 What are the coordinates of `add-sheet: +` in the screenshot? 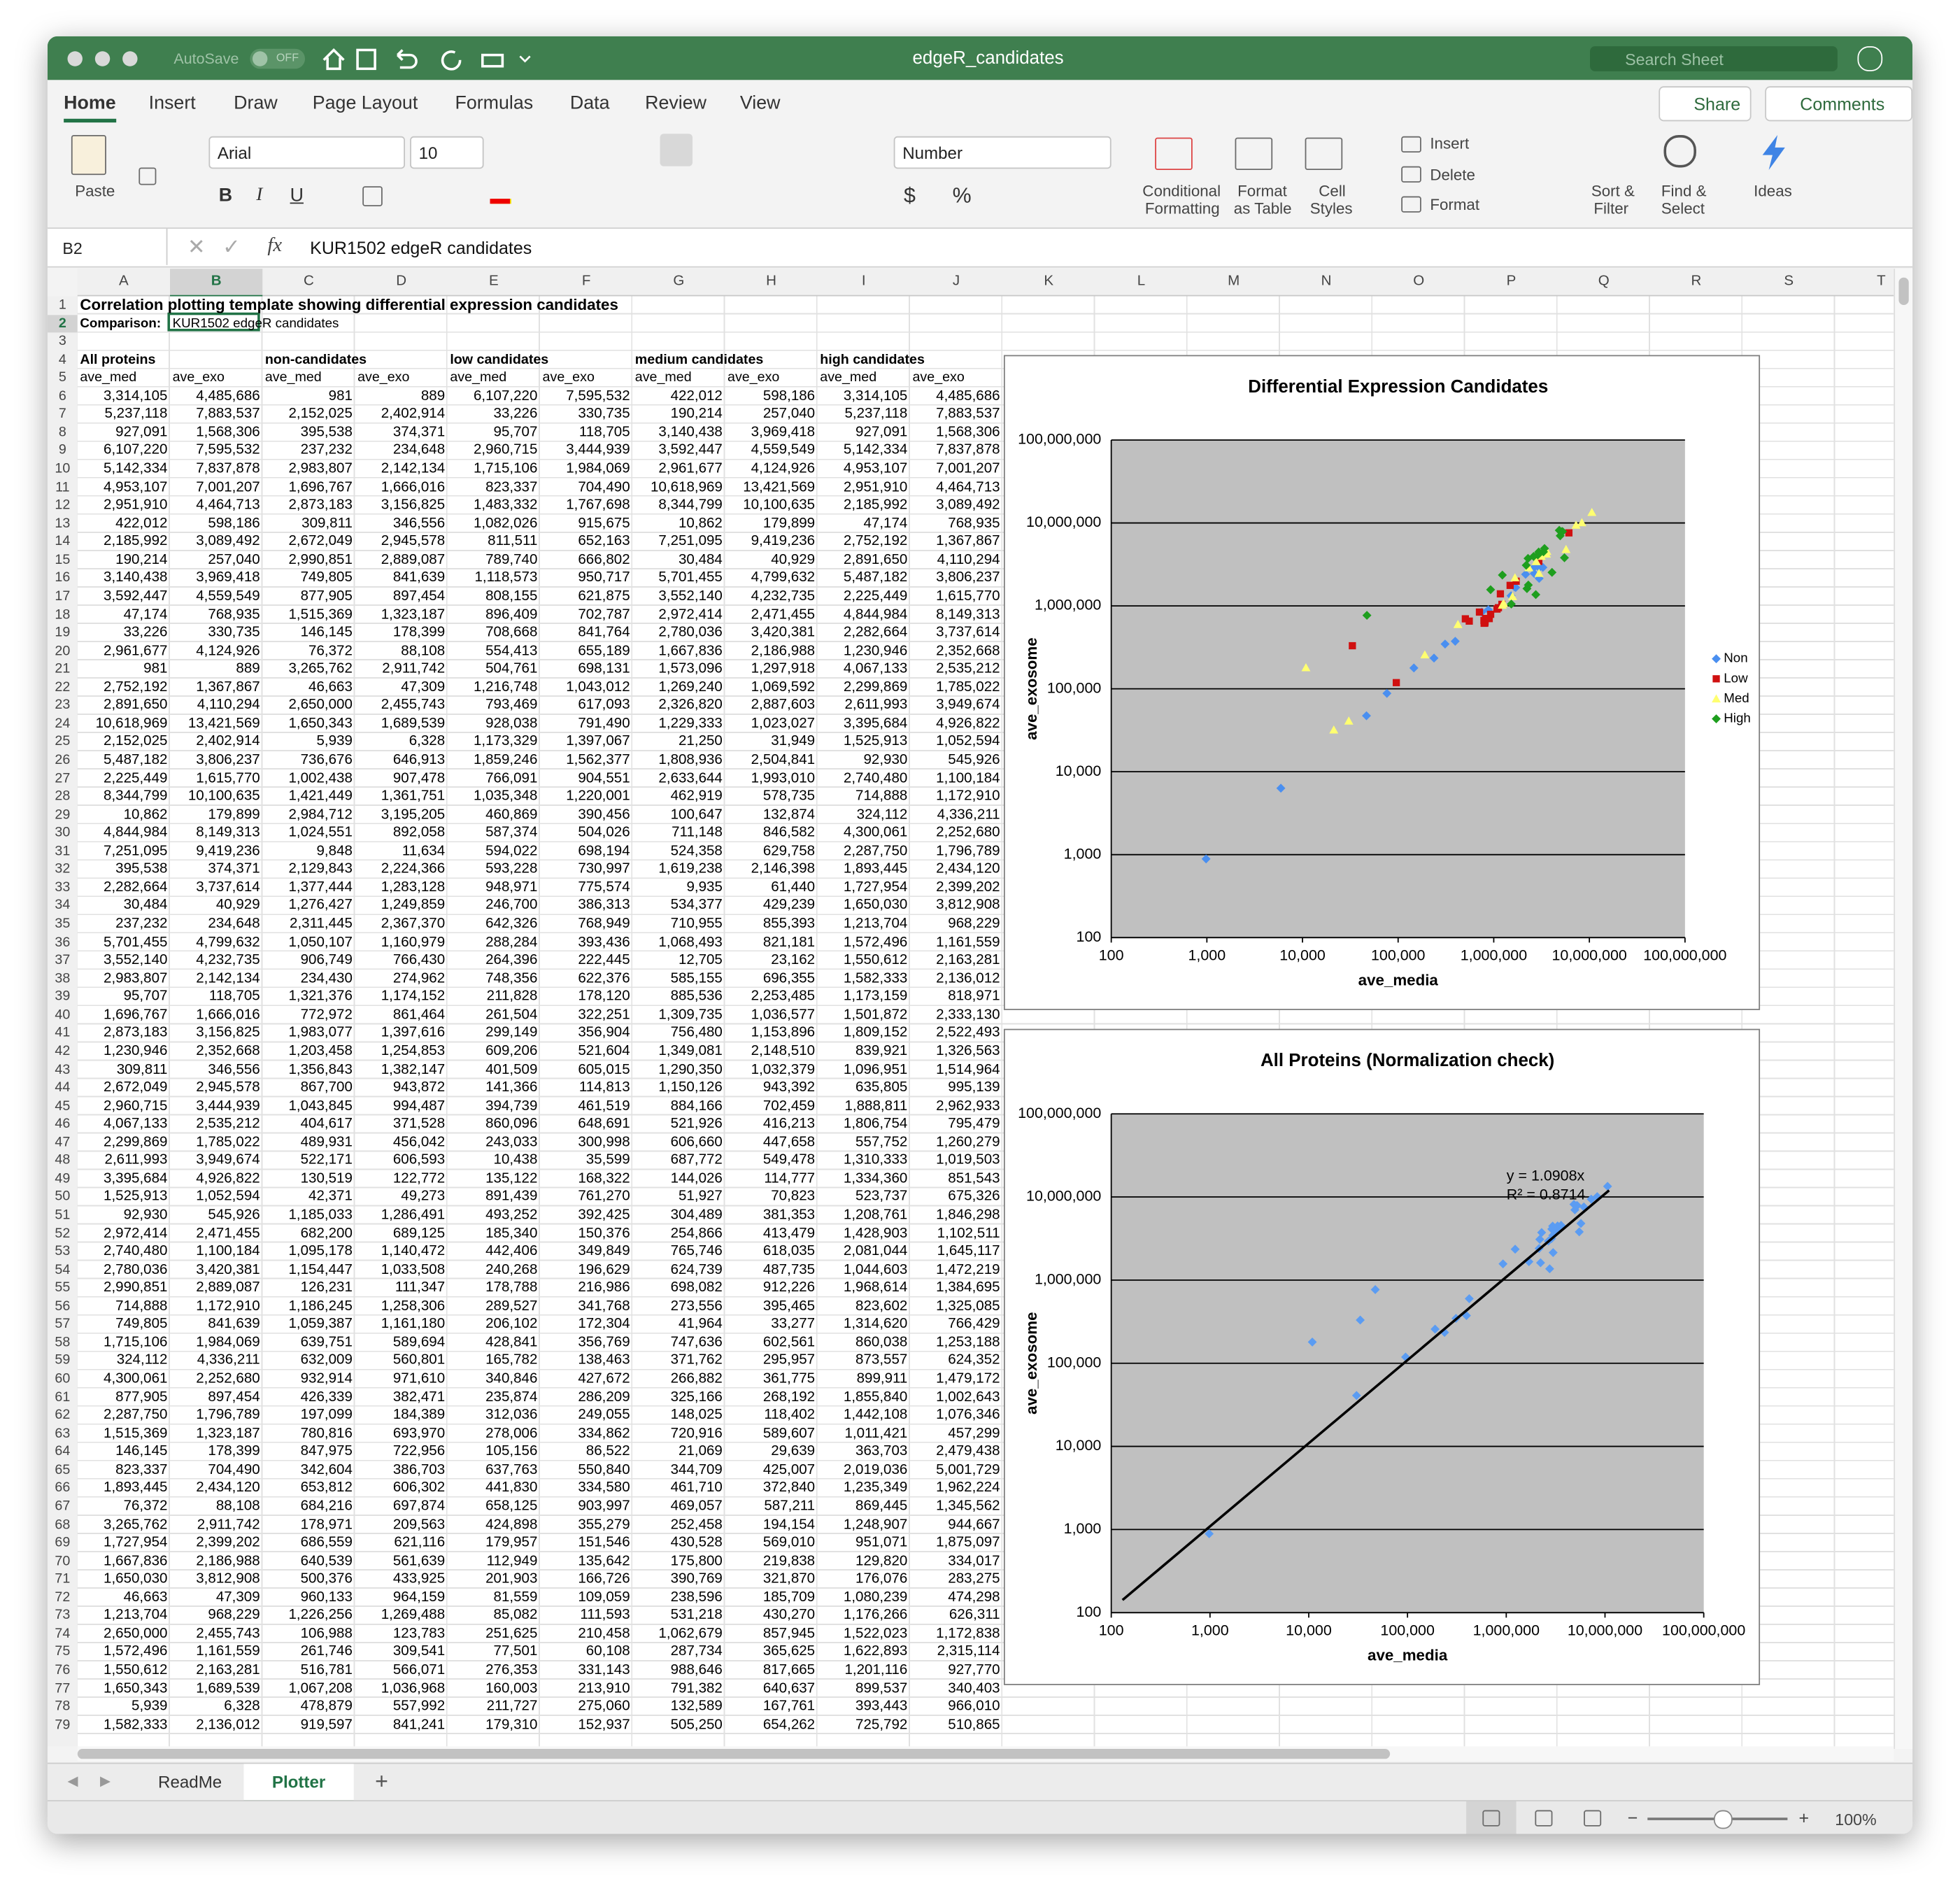 It's located at (381, 1781).